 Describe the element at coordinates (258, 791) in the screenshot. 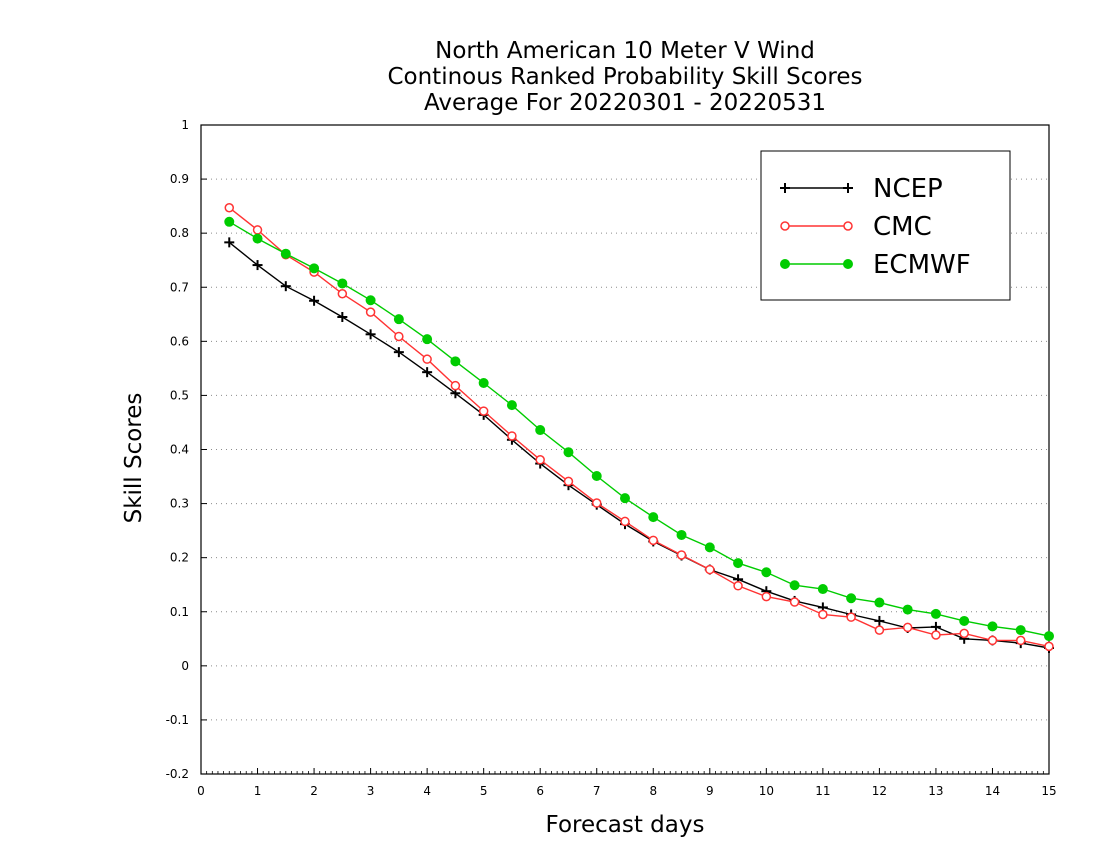

I see `x-tick-label: 1` at that location.